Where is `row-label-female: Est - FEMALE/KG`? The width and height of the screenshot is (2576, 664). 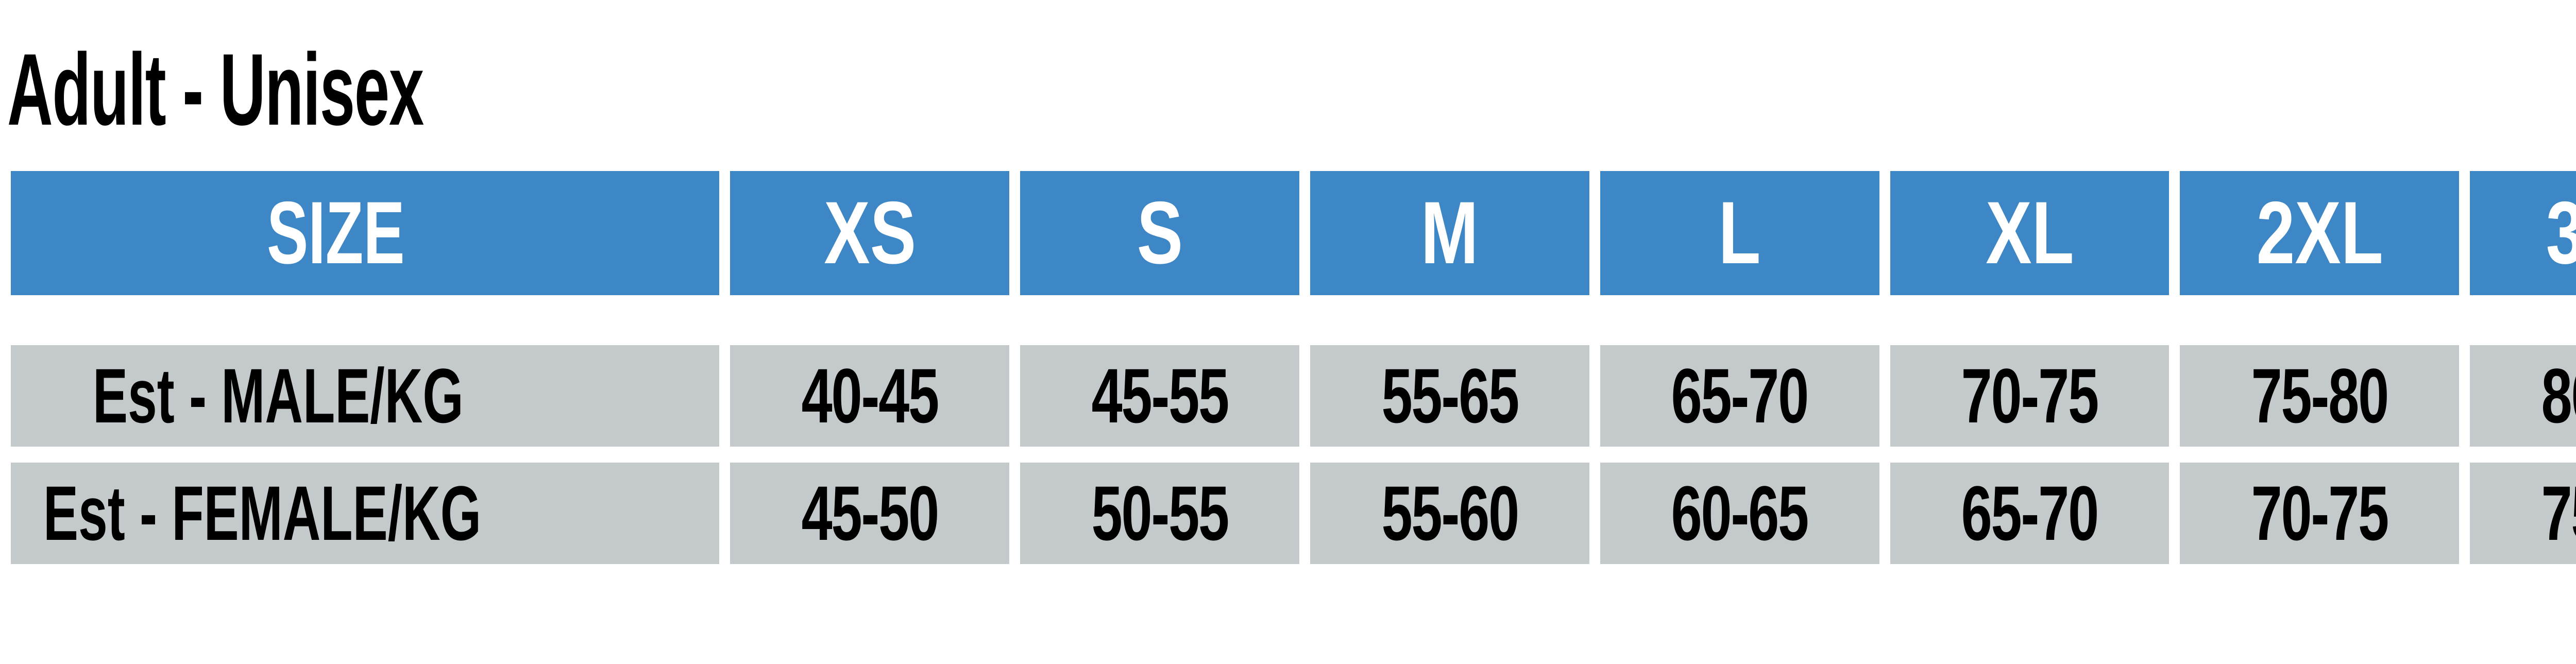 row-label-female: Est - FEMALE/KG is located at coordinates (365, 513).